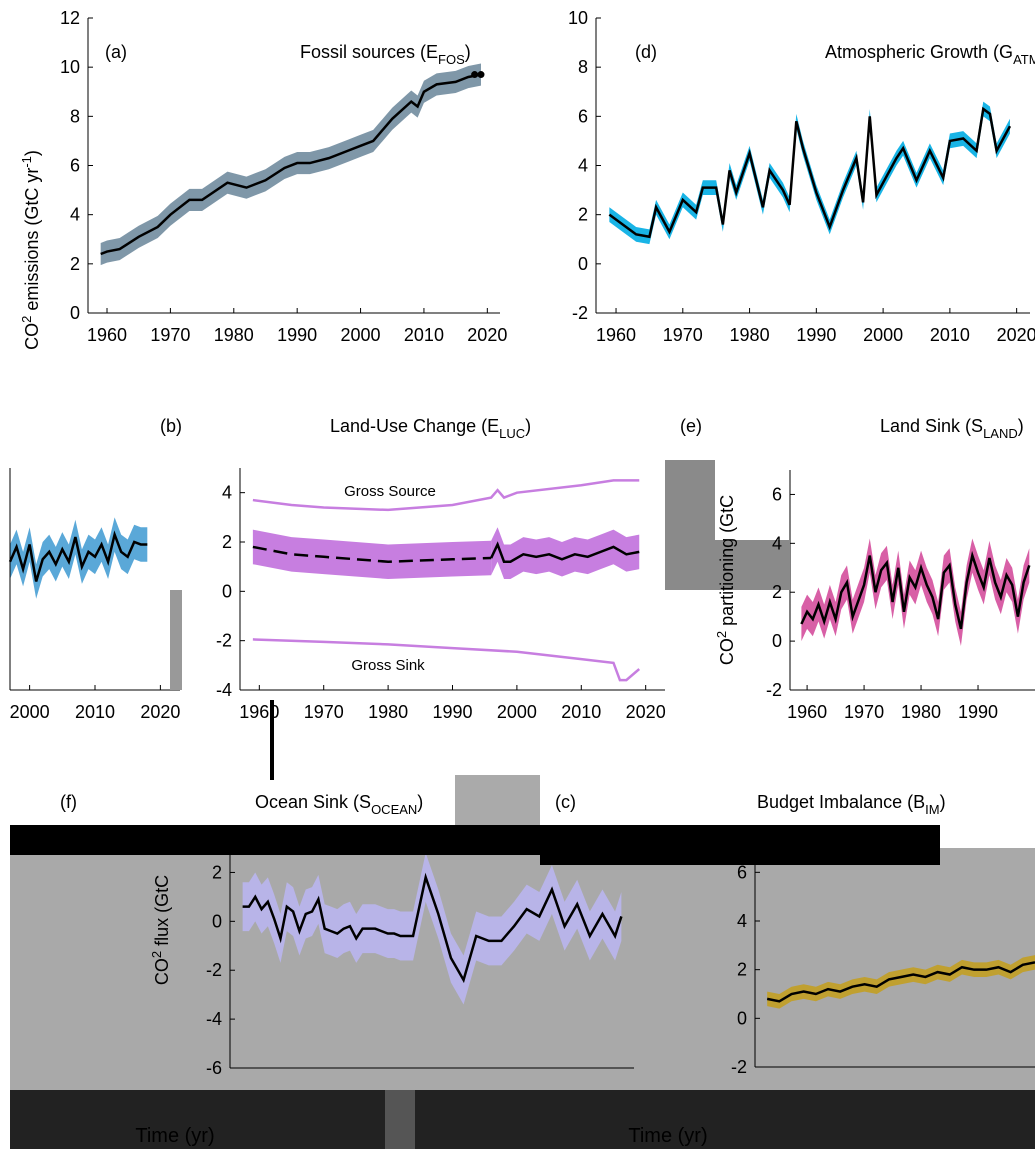 Image resolution: width=1035 pixels, height=1149 pixels. Describe the element at coordinates (26, 162) in the screenshot. I see `subscript: -1` at that location.